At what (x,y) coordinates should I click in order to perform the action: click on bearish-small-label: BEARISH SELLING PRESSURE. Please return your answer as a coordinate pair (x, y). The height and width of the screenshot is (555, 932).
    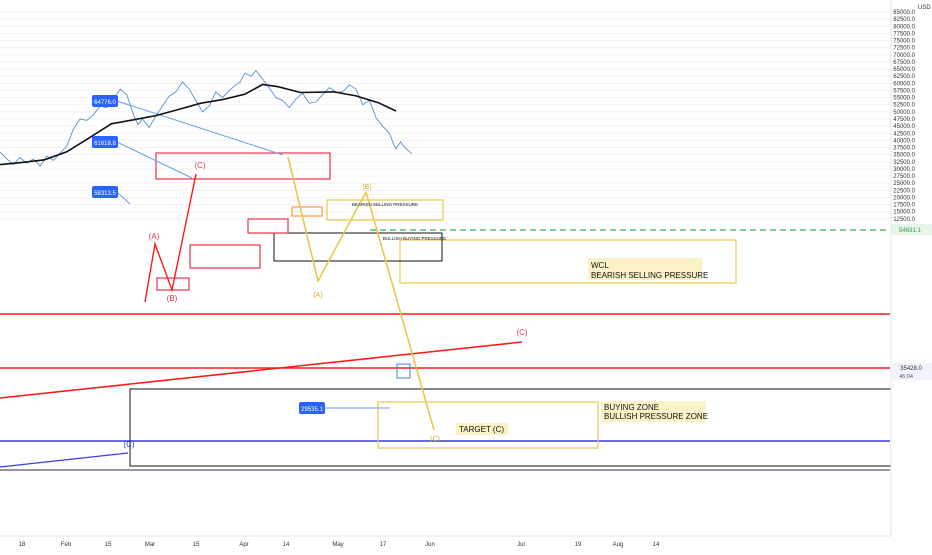
    Looking at the image, I should click on (385, 204).